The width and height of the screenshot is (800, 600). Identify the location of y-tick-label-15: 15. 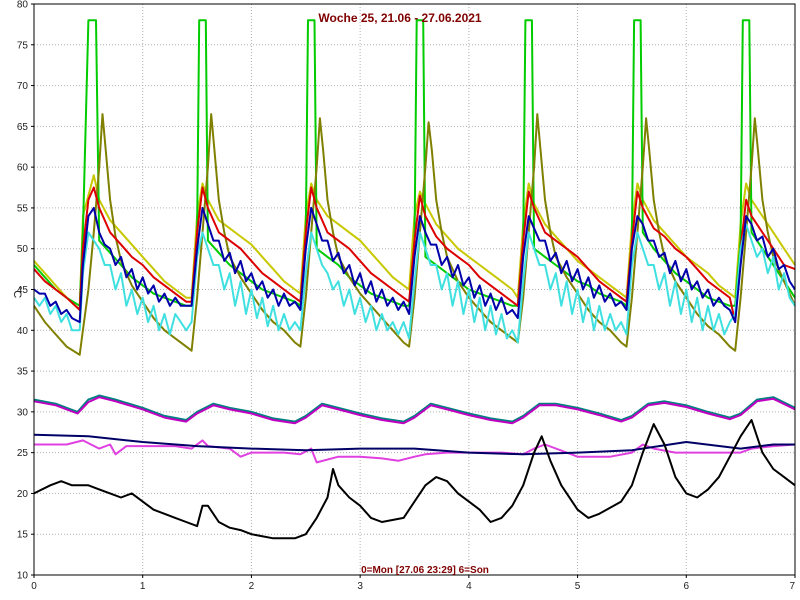
(23, 535).